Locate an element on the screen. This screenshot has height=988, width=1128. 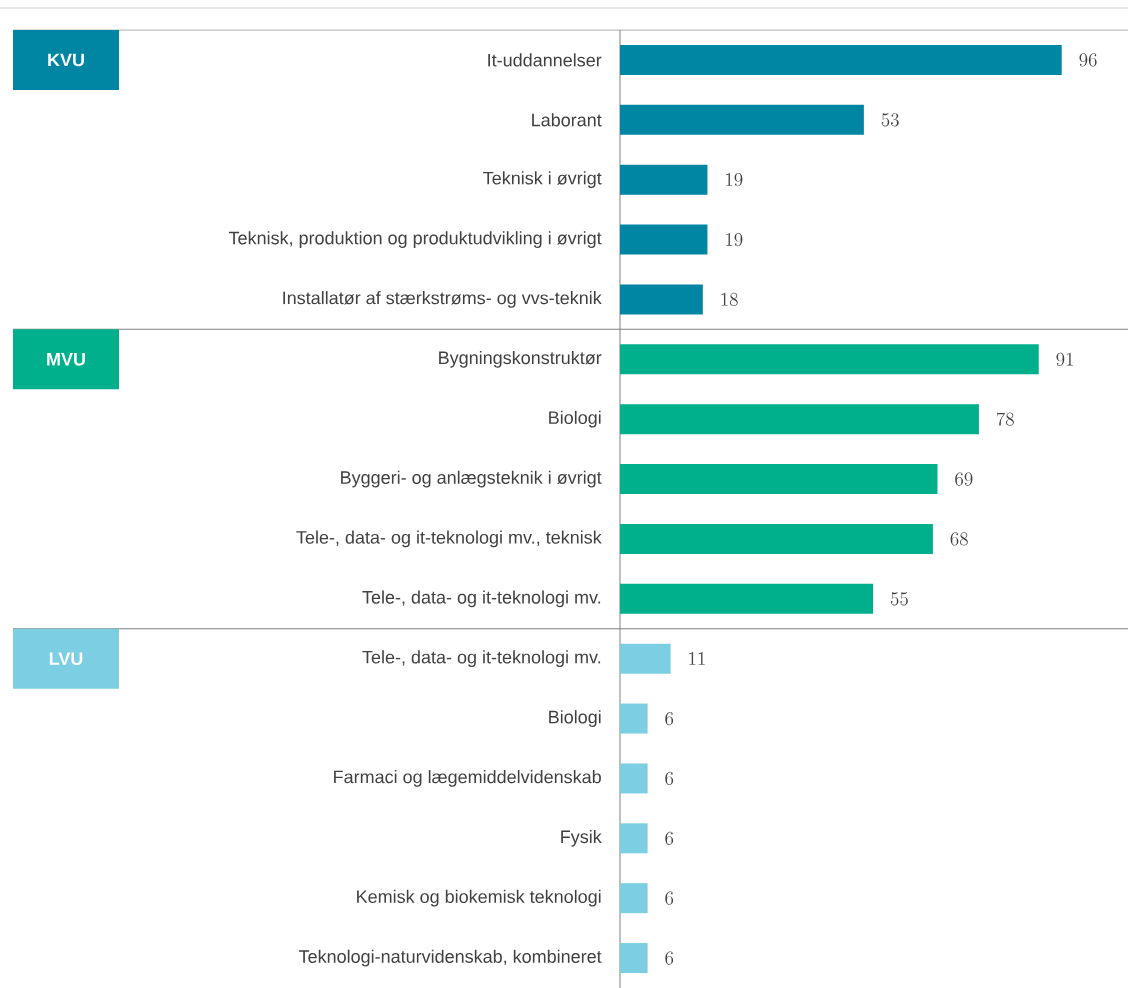
y-tick-label: Teknisk i øvrigt is located at coordinates (542, 180).